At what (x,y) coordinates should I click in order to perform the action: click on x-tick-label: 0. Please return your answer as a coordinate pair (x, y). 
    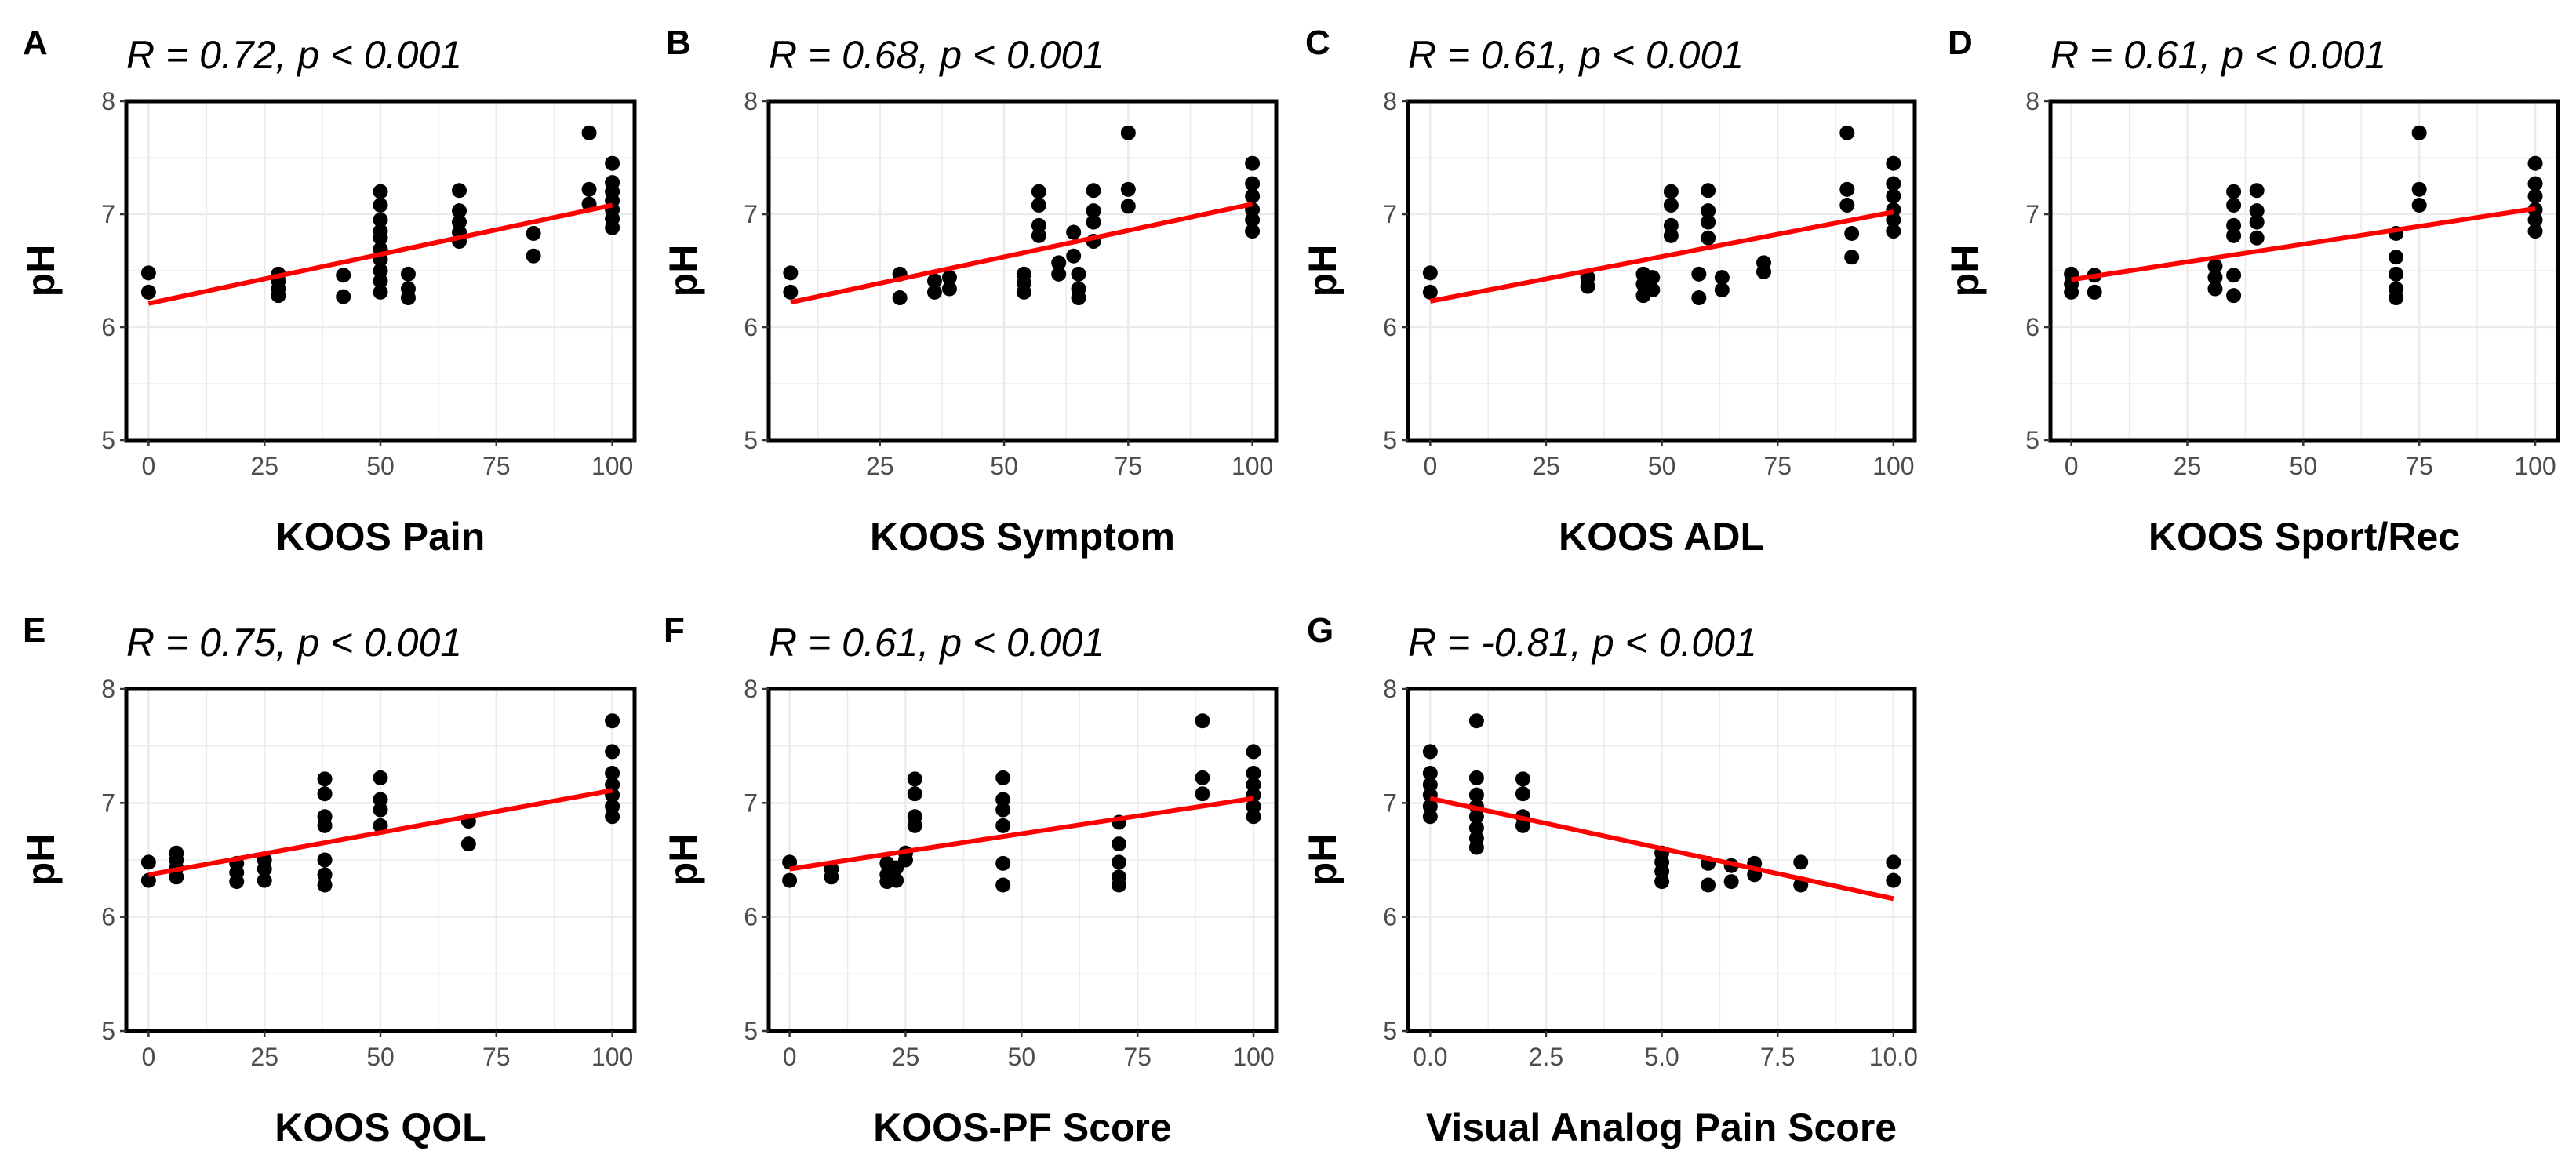
    Looking at the image, I should click on (2072, 466).